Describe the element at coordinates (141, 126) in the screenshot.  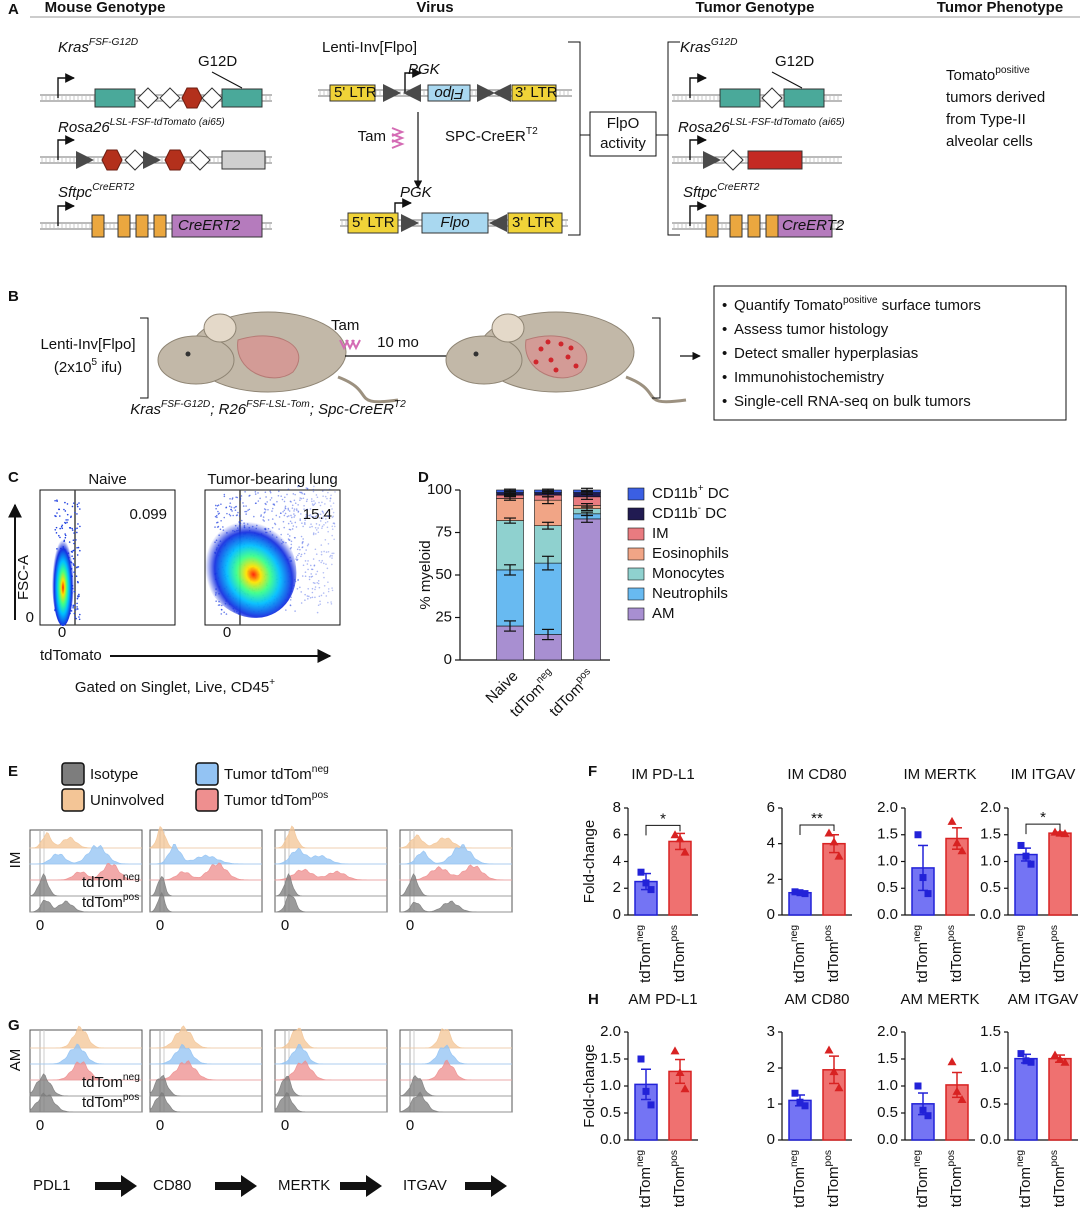
I see `label: Rosa26LSL-FSF-tdTomato (ai65)` at that location.